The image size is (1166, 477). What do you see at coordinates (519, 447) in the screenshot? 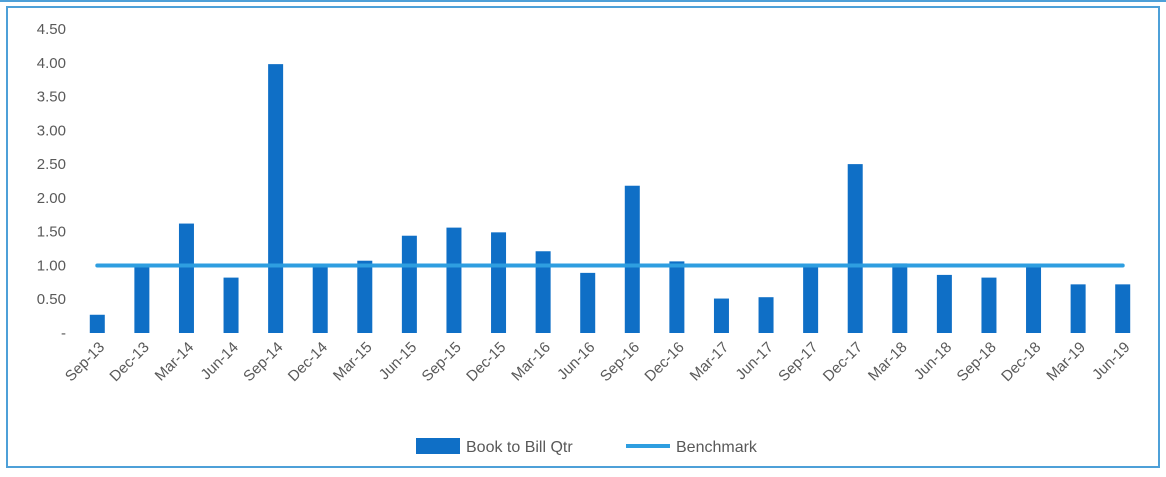
I see `legend-label-book-to-bill: Book to Bill Qtr` at bounding box center [519, 447].